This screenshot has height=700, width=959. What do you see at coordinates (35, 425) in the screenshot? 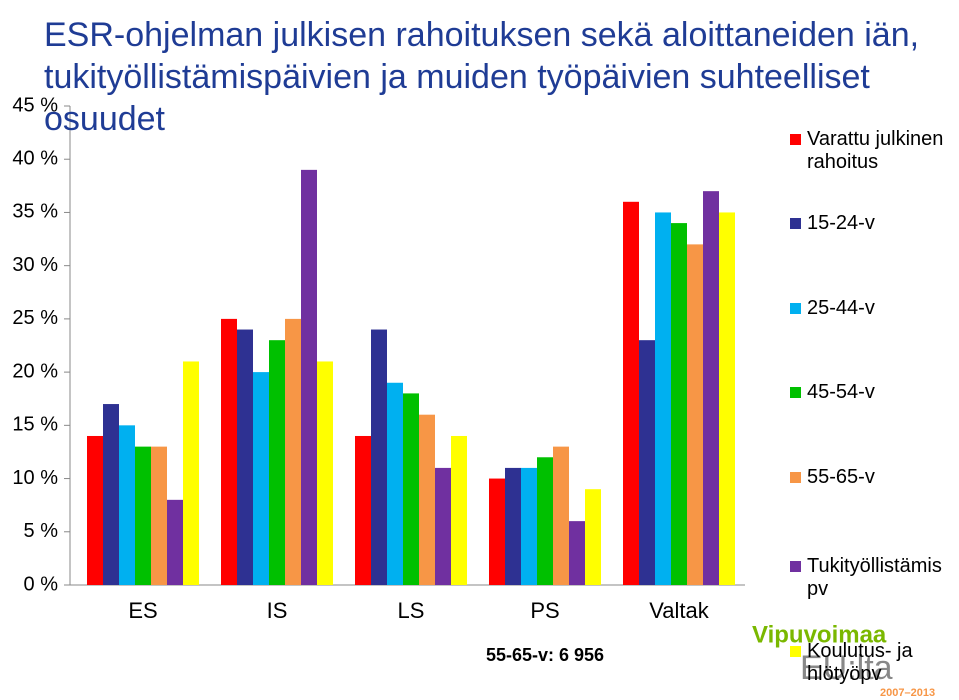
I see `y-tick-label: 15 %` at bounding box center [35, 425].